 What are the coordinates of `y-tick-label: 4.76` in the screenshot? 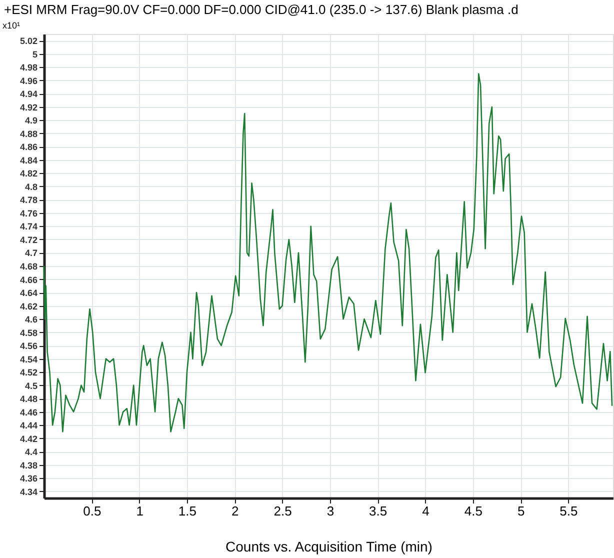 It's located at (29, 213).